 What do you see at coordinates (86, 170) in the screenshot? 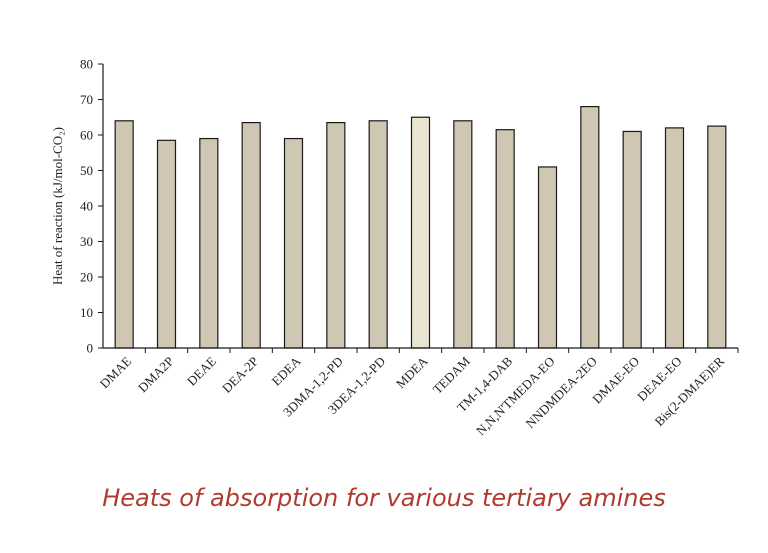
I see `y-tick-label: 50` at bounding box center [86, 170].